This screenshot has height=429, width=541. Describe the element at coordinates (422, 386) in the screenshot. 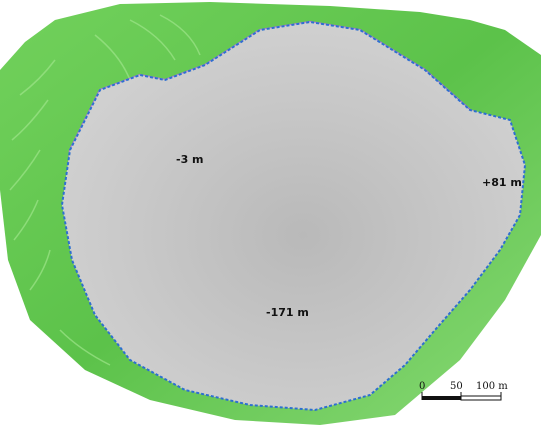

I see `scale-label-0: 0` at that location.